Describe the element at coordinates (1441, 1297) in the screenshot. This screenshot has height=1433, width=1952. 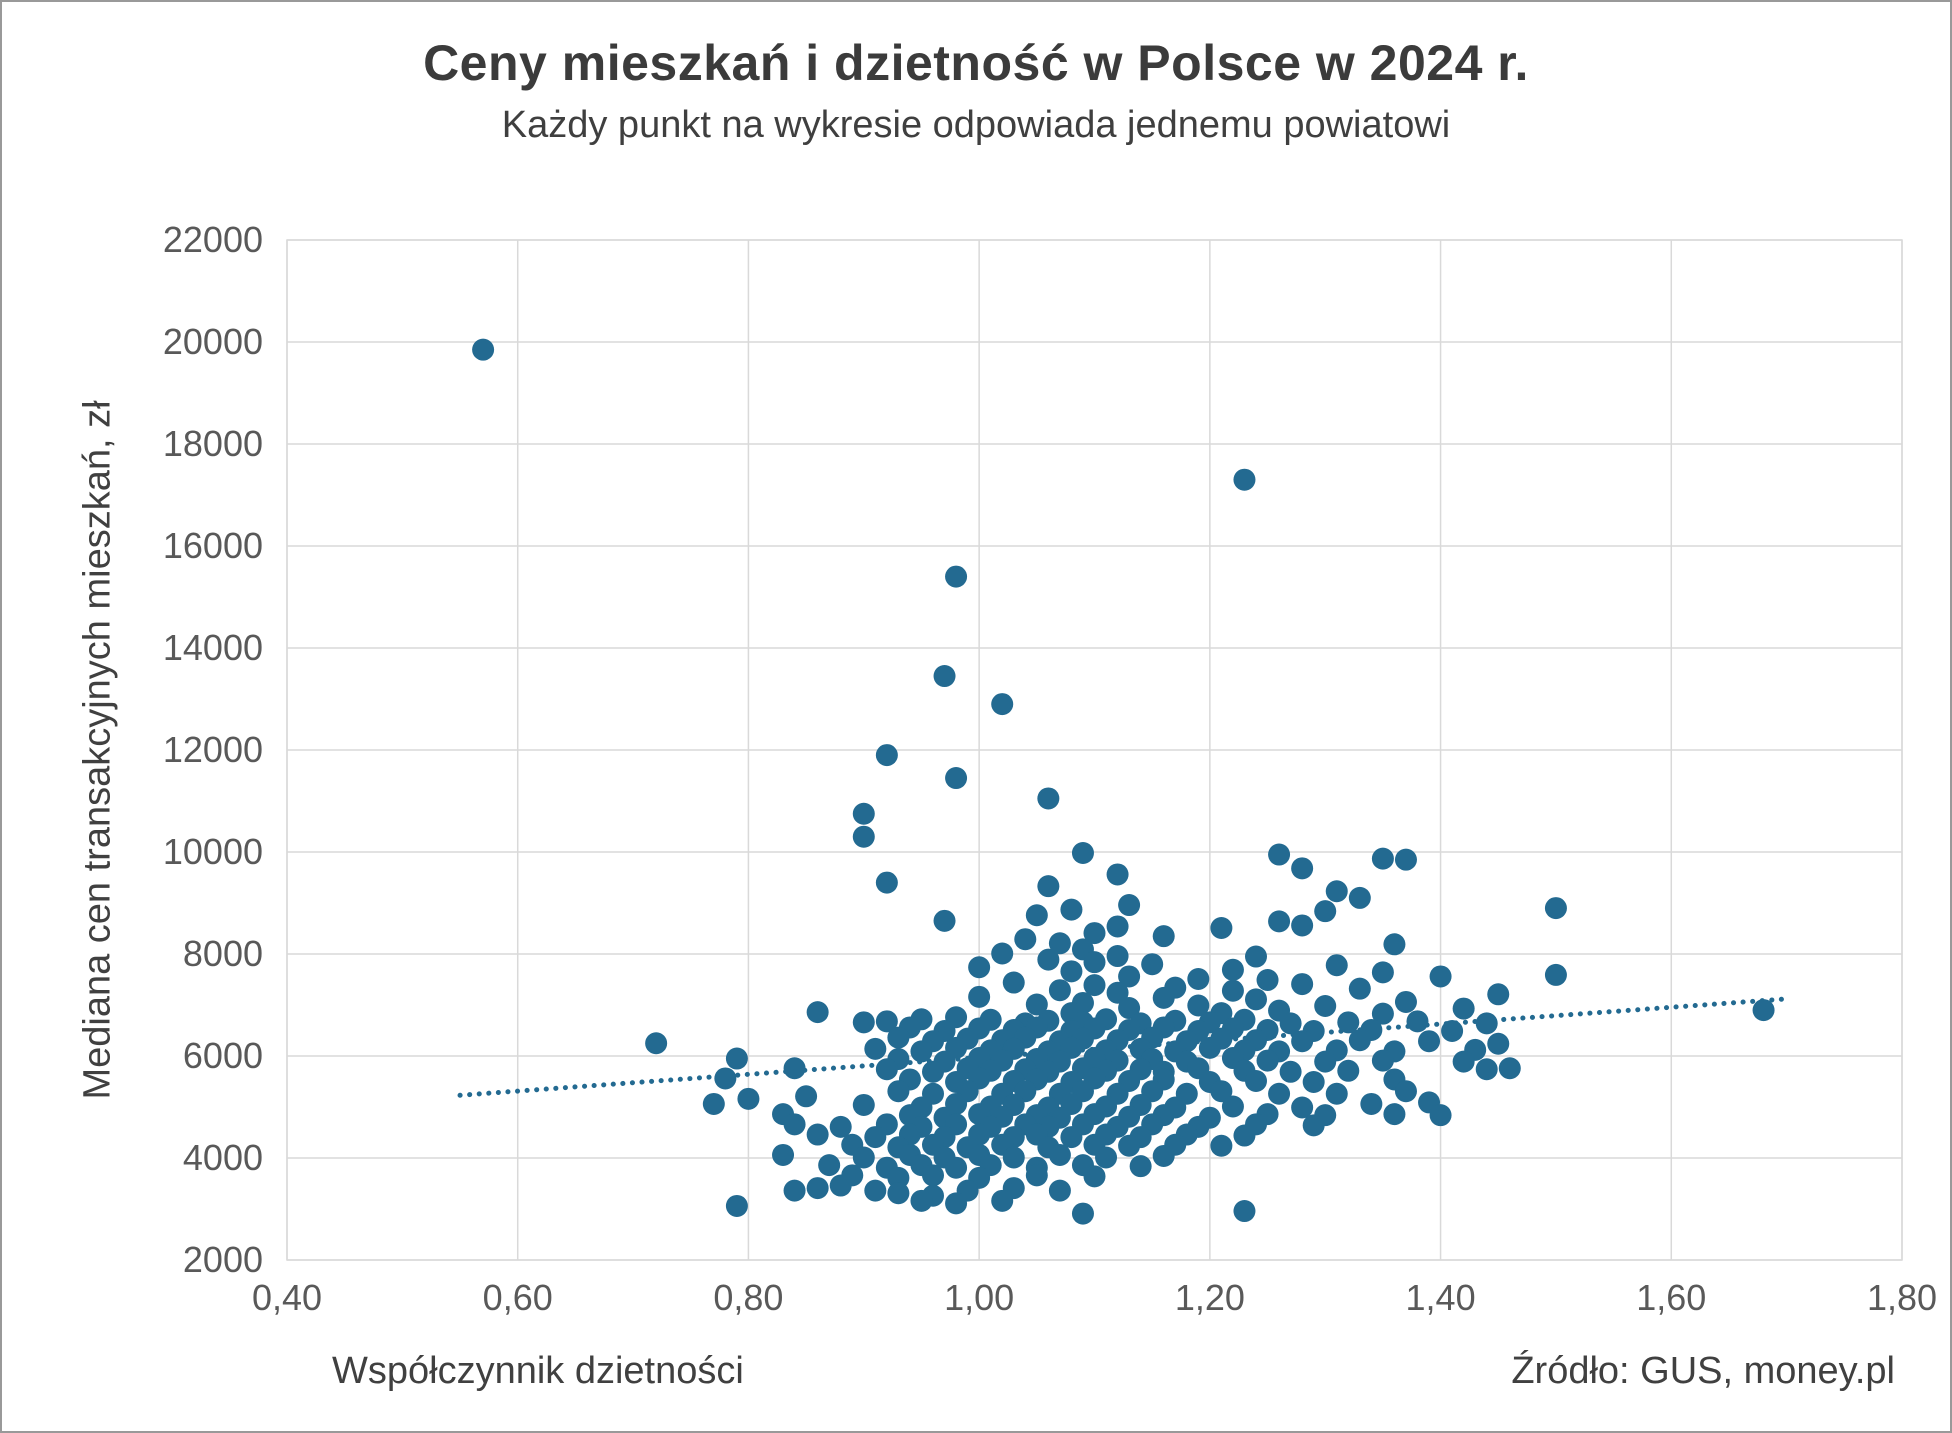
I see `x-tick-label: 1,40` at that location.